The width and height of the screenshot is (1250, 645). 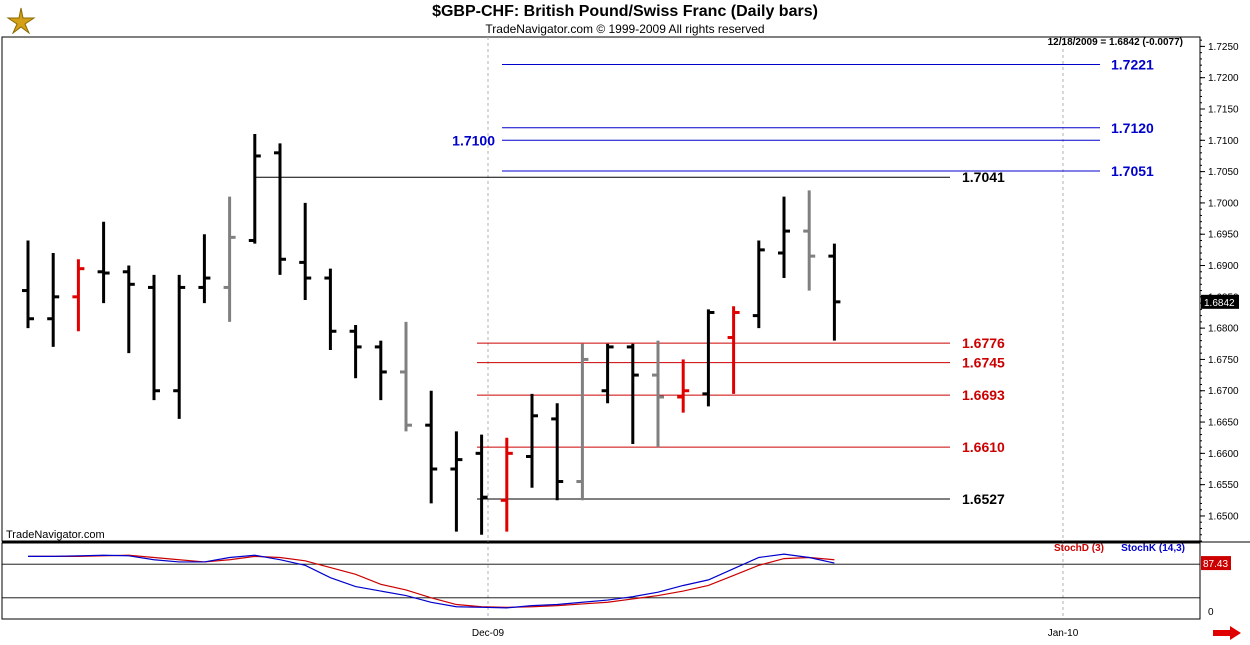 I want to click on level-label: 1.6693, so click(x=983, y=395).